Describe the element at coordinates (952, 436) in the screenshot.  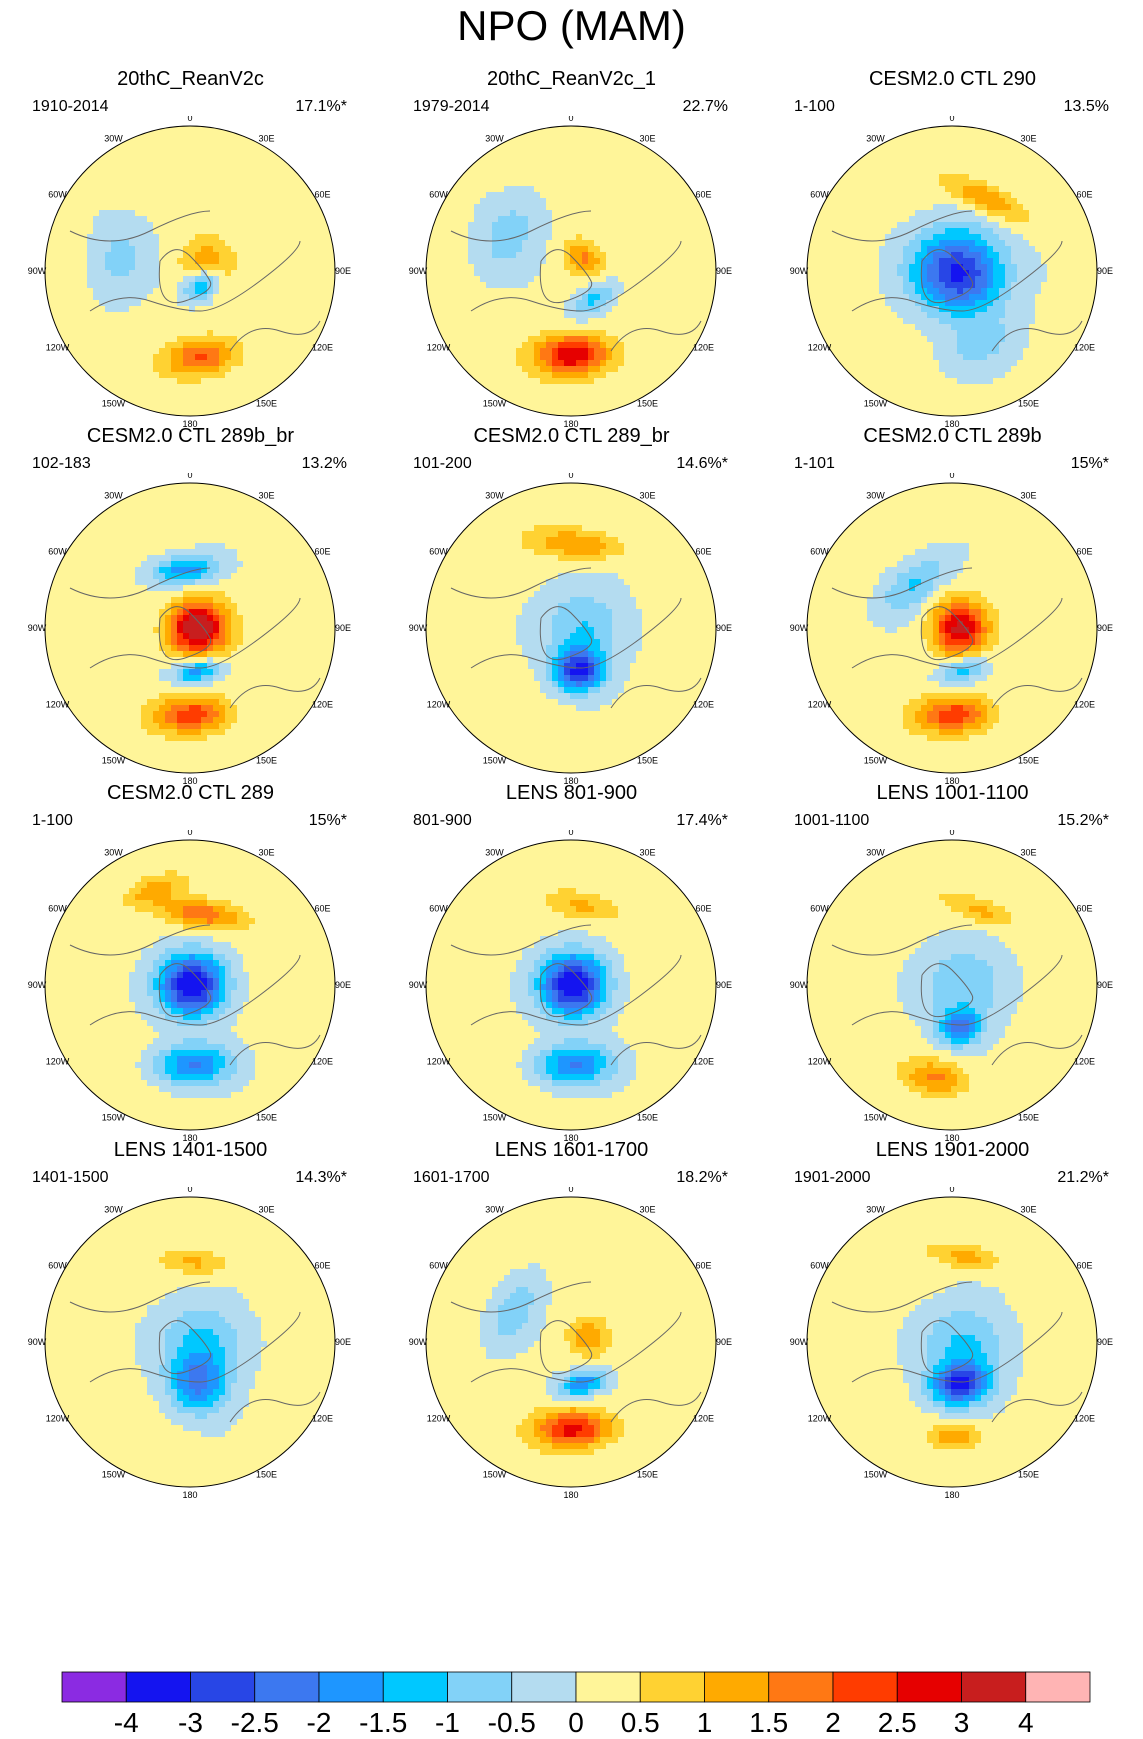
I see `panel-title: CESM2.0 CTL 289b` at that location.